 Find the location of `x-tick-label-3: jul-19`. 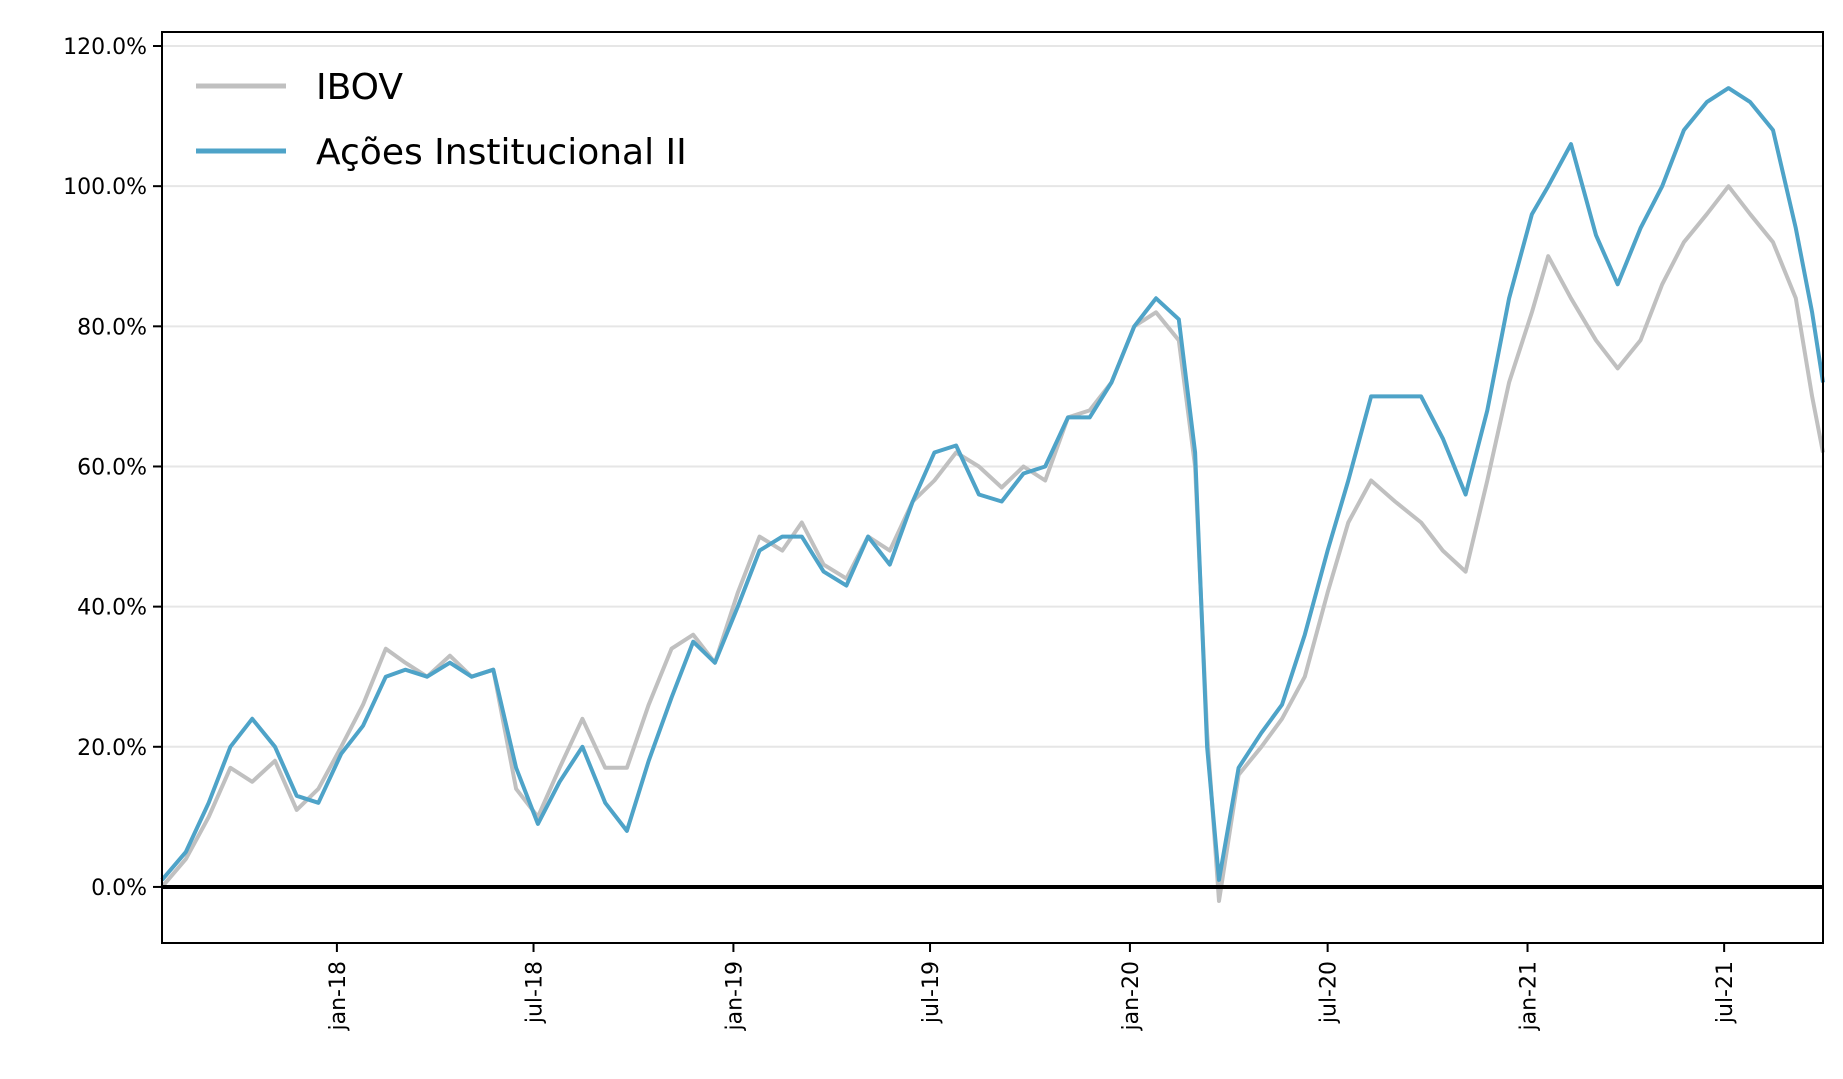

x-tick-label-3: jul-19 is located at coordinates (931, 992).